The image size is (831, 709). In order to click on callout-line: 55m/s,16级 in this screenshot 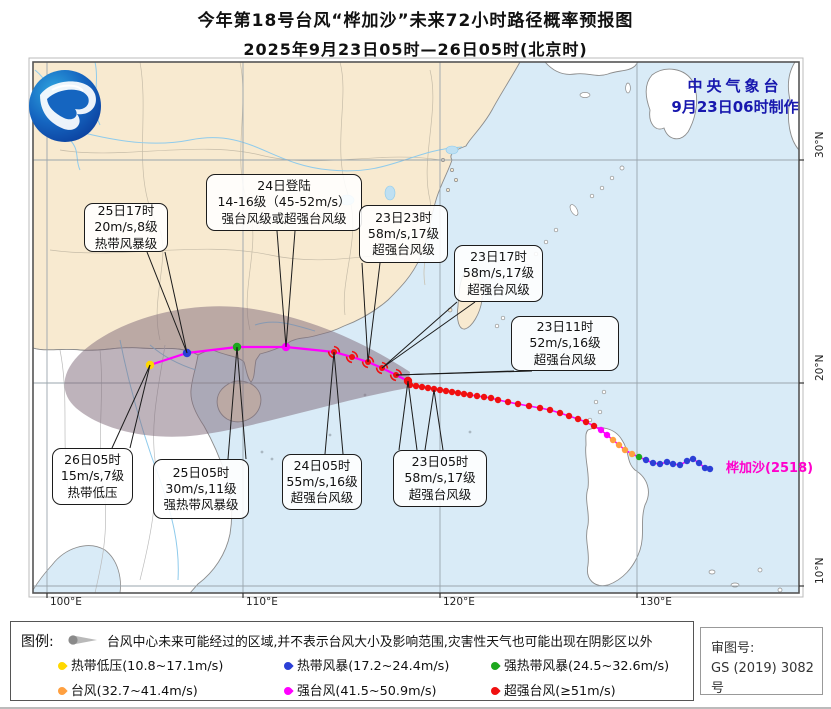, I will do `click(322, 481)`.